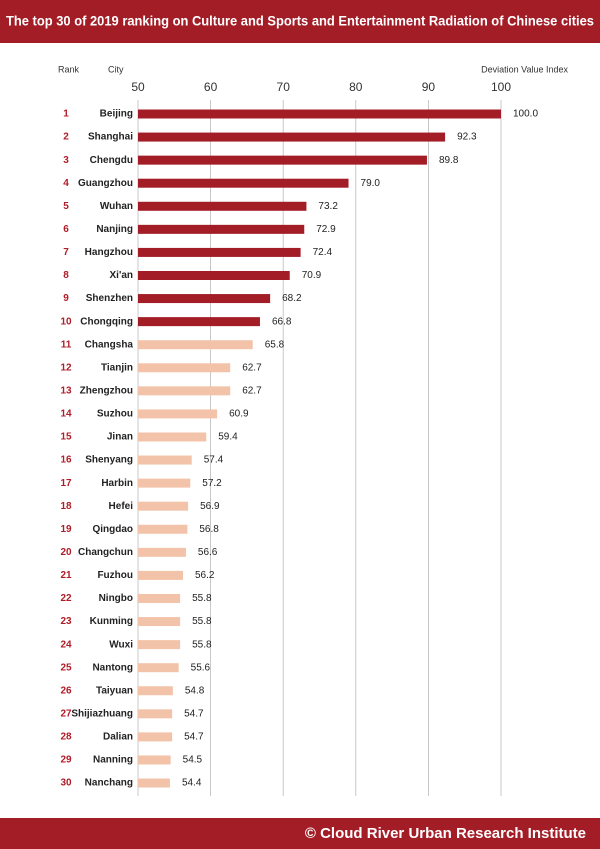 The image size is (600, 849). What do you see at coordinates (66, 506) in the screenshot?
I see `rank-label: 18` at bounding box center [66, 506].